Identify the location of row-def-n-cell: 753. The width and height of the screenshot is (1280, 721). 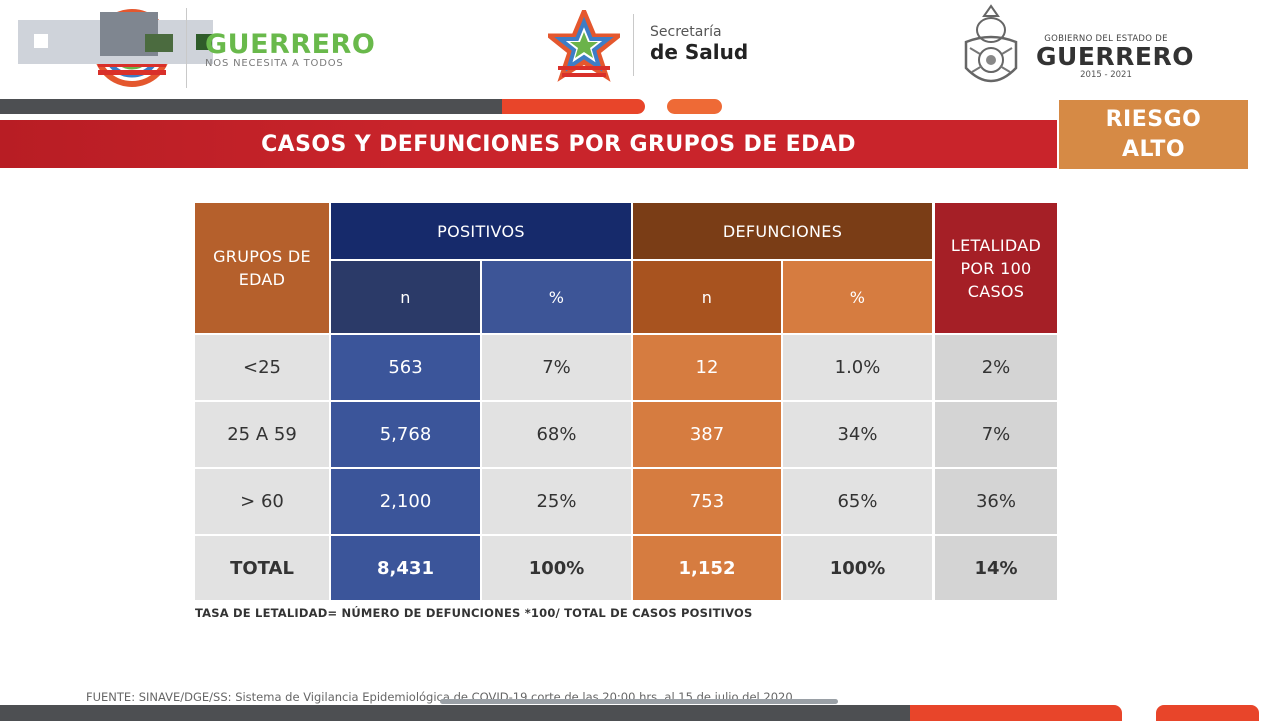
(707, 501).